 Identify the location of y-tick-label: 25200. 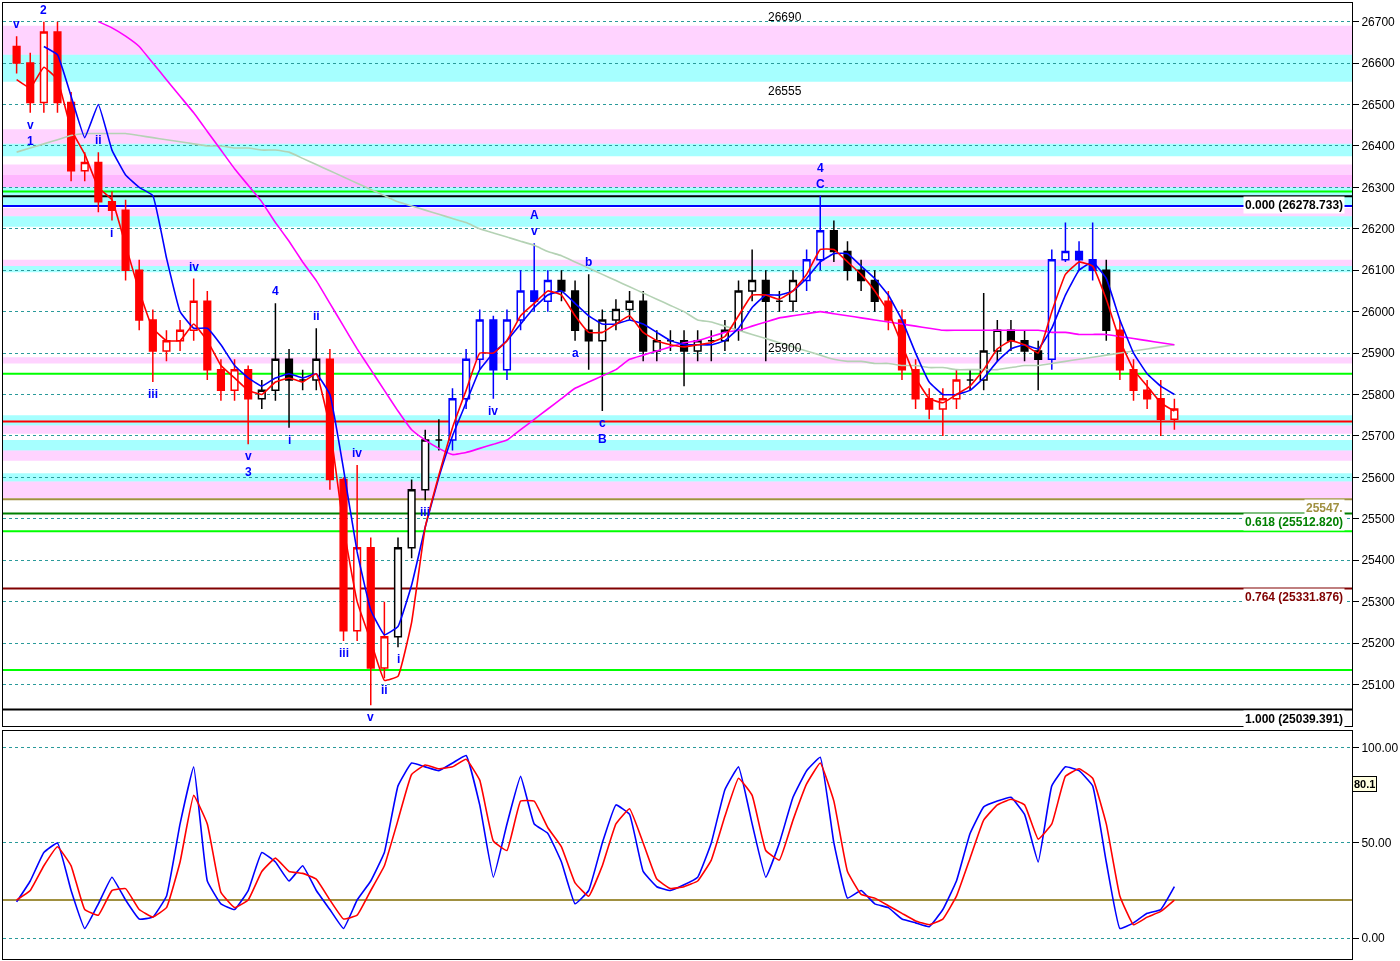
(1378, 643).